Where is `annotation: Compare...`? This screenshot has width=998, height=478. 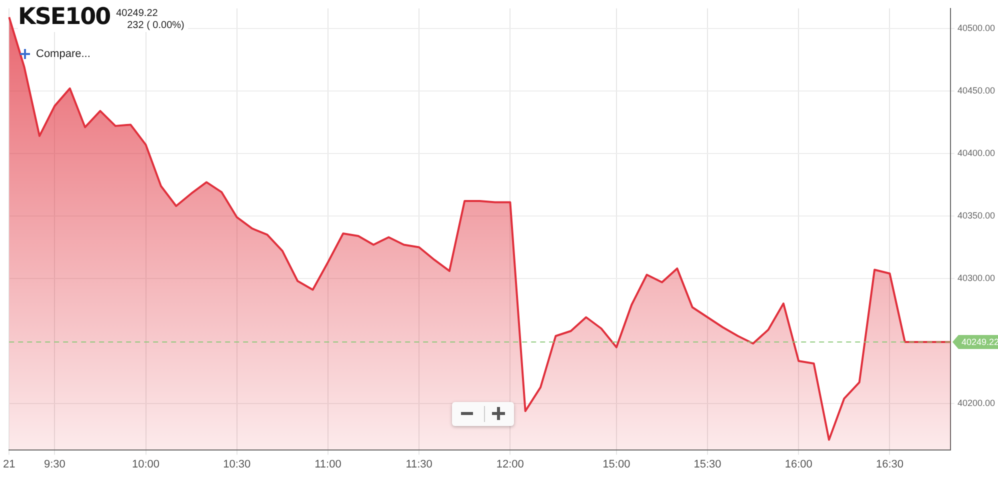
annotation: Compare... is located at coordinates (63, 54).